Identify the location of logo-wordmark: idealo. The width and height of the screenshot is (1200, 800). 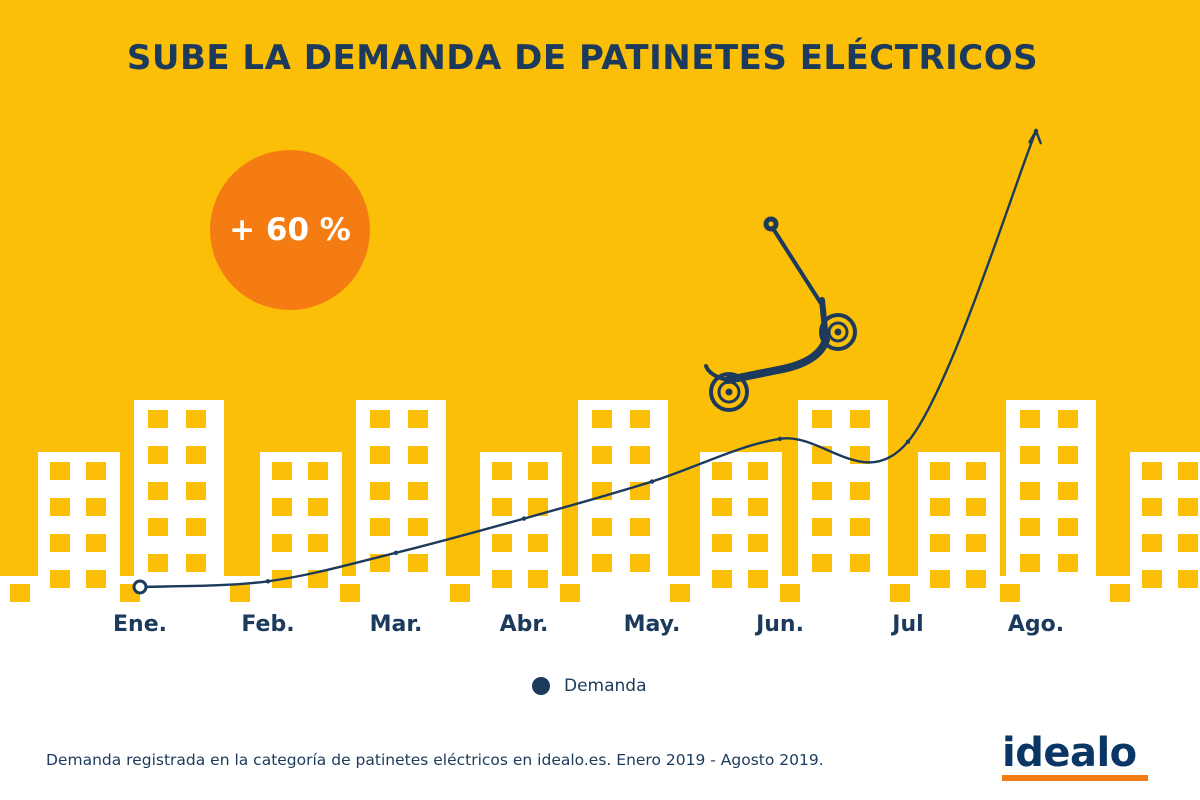
(1069, 753).